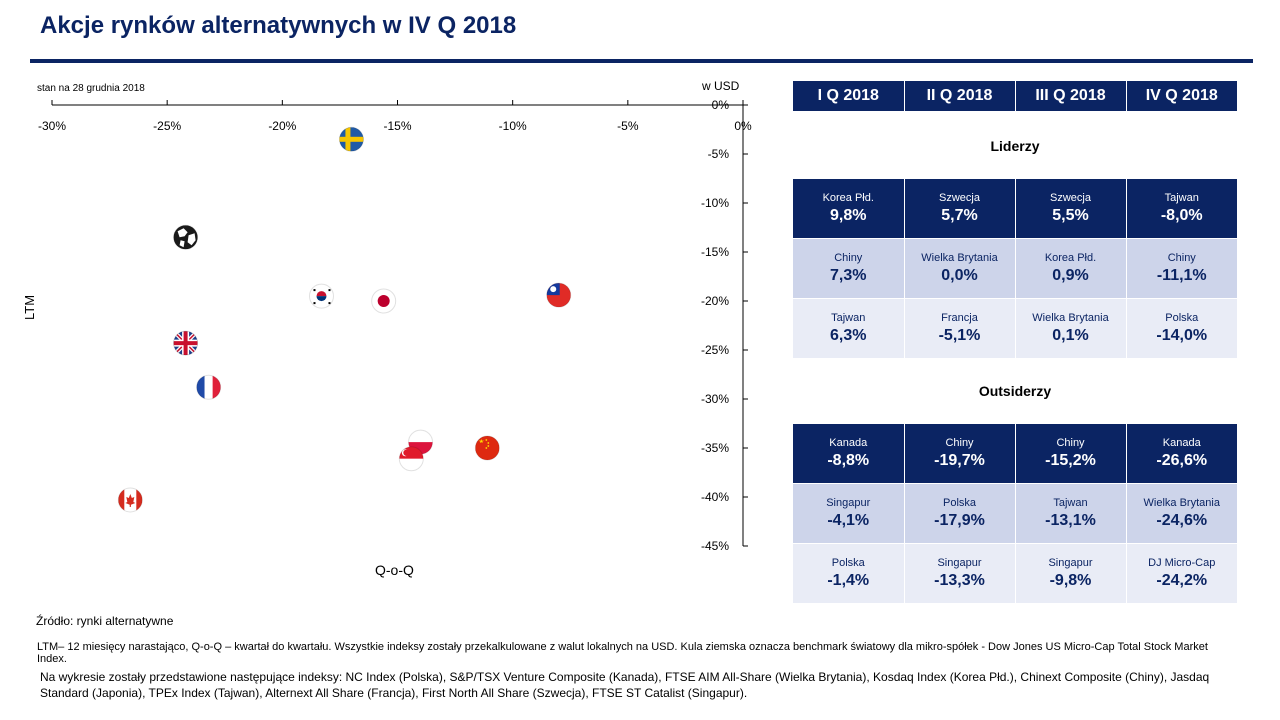 The width and height of the screenshot is (1280, 720). What do you see at coordinates (1070, 318) in the screenshot?
I see `market-name: Wielka Brytania` at bounding box center [1070, 318].